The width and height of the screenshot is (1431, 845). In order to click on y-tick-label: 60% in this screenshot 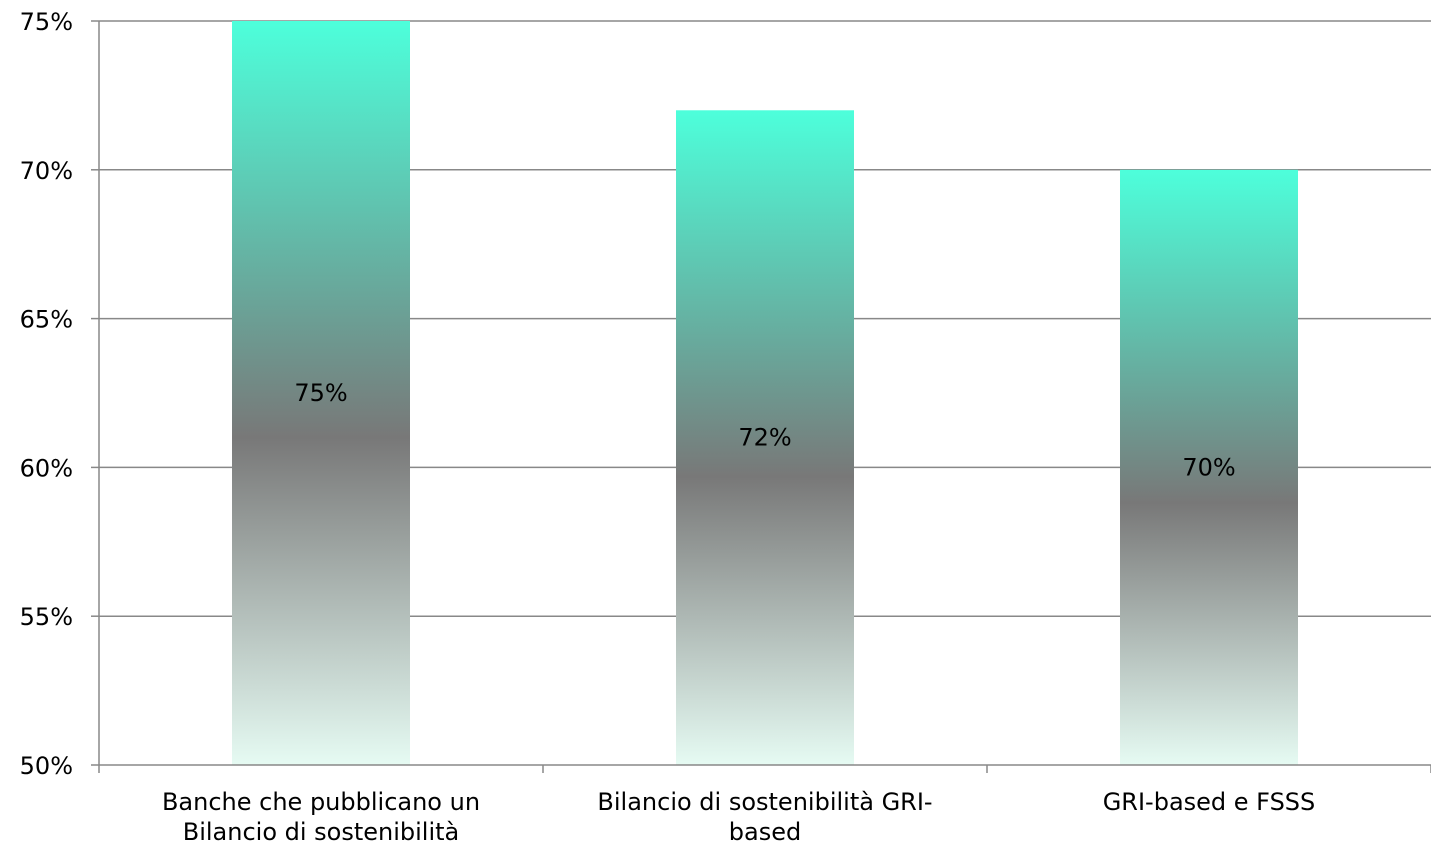, I will do `click(46, 468)`.